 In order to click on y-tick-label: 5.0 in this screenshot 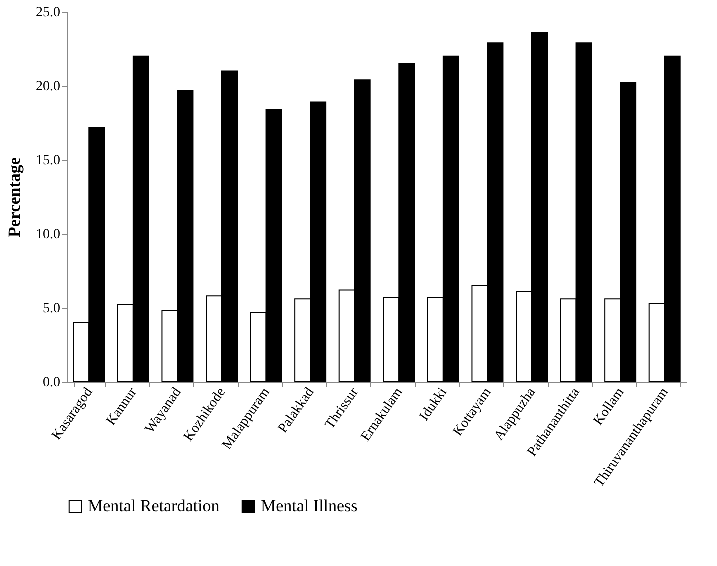, I will do `click(51, 309)`.